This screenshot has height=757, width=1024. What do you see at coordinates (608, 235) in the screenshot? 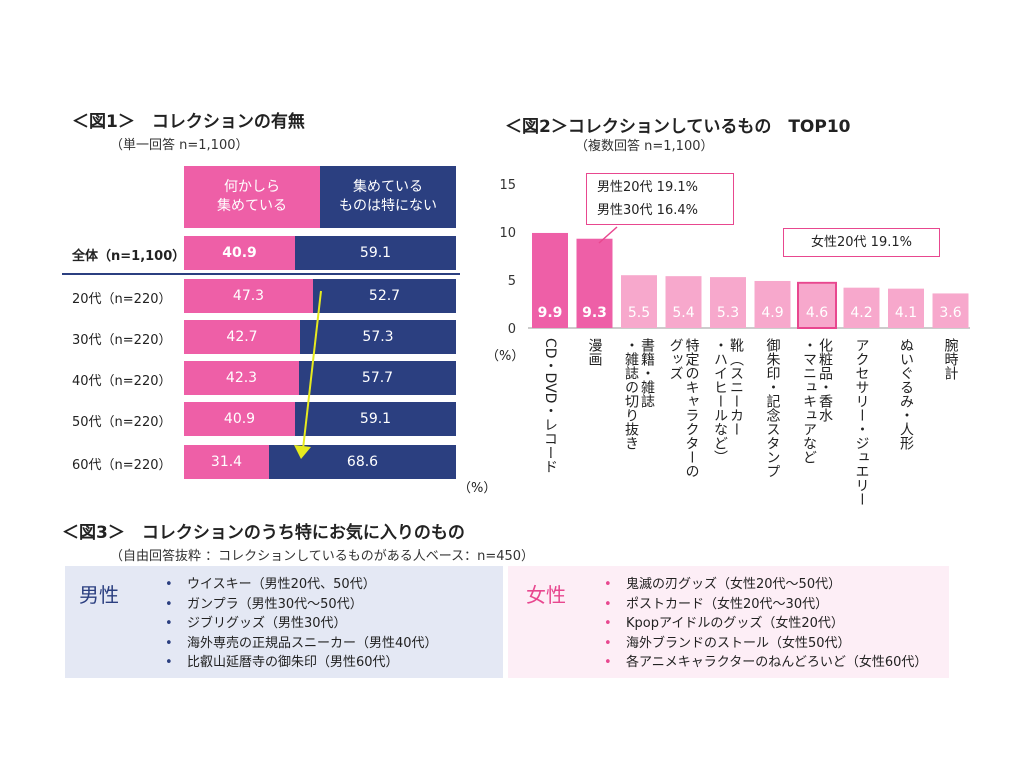
I see `fig2-callout-male-pointer` at bounding box center [608, 235].